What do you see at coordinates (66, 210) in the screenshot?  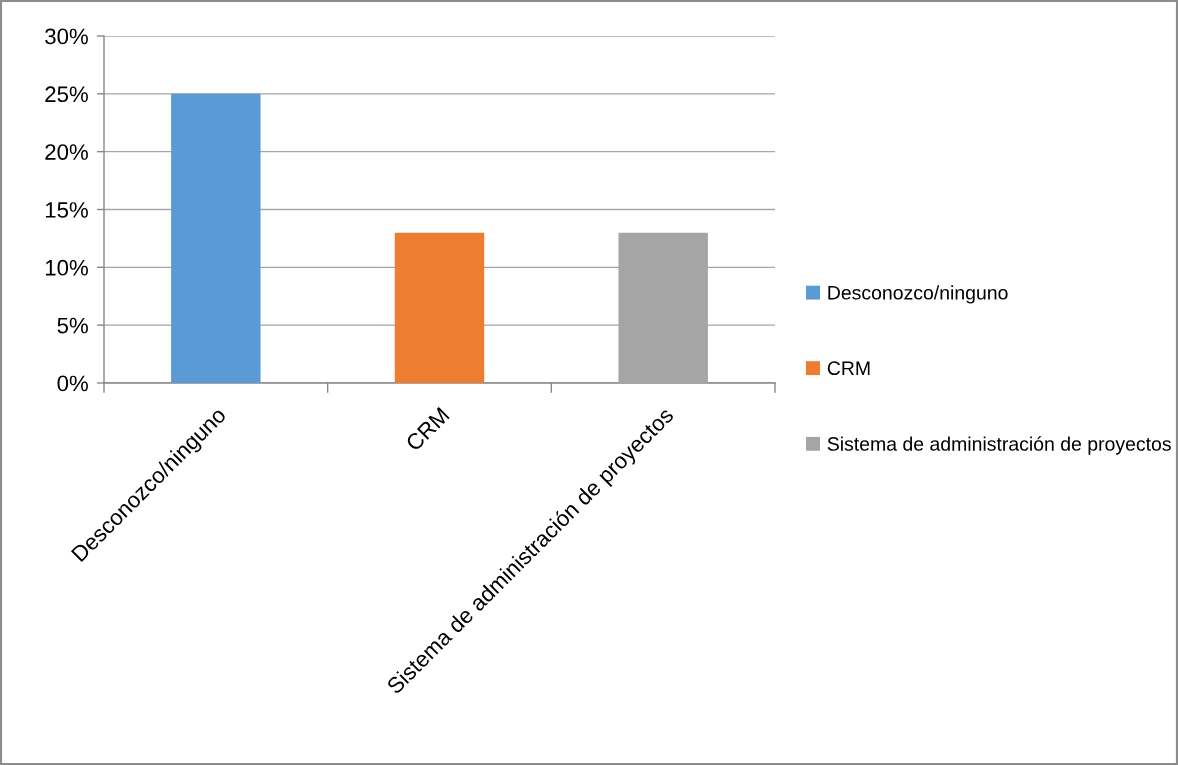 I see `y-tick-label: 15%` at bounding box center [66, 210].